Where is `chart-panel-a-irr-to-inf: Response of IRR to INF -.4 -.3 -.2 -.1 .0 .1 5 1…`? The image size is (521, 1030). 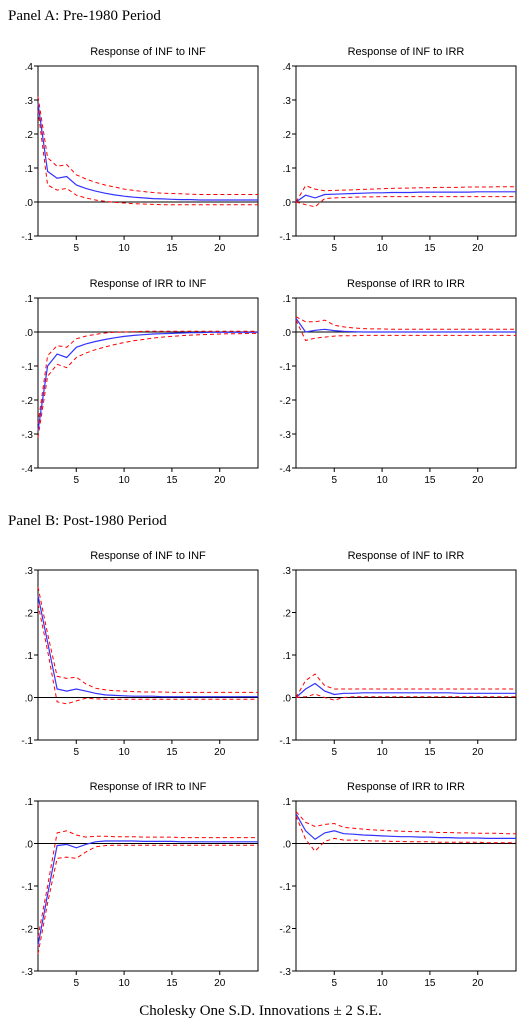 chart-panel-a-irr-to-inf: Response of IRR to INF -.4 -.3 -.2 -.1 .0 .1 5 1… is located at coordinates (140, 382).